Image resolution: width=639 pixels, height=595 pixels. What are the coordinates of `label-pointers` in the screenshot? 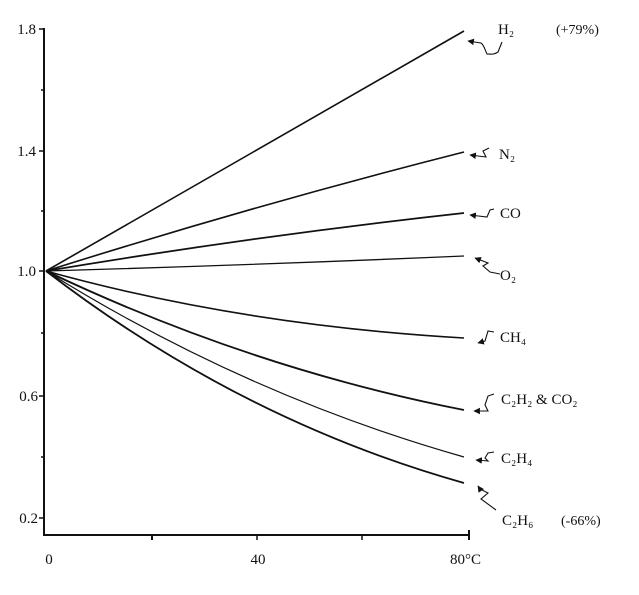 It's located at (485, 274).